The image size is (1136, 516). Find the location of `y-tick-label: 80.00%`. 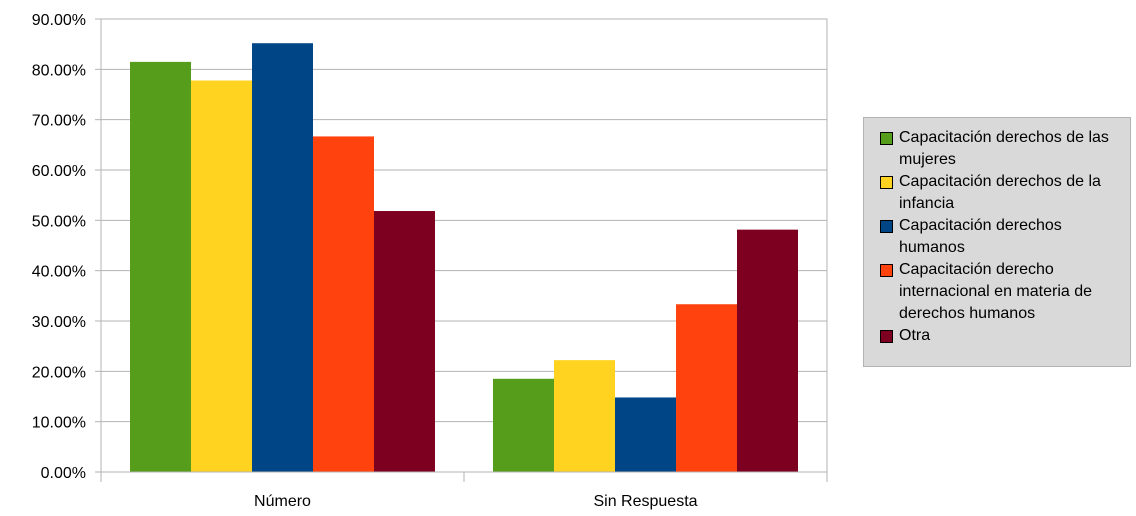

y-tick-label: 80.00% is located at coordinates (59, 70).